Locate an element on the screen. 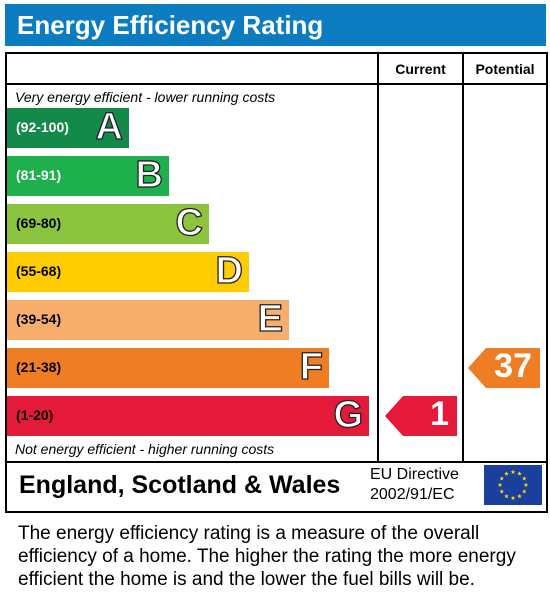  current-column-divider is located at coordinates (378, 257).